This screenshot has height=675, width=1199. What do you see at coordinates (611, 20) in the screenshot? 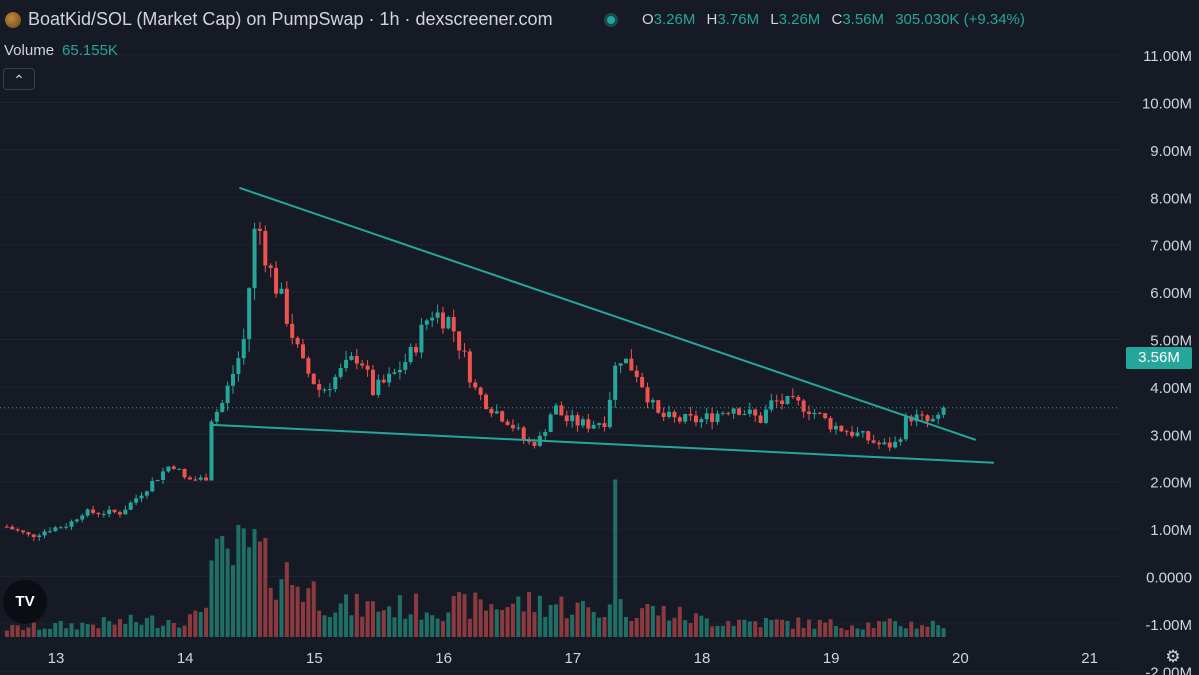
I see `market-status-icon` at bounding box center [611, 20].